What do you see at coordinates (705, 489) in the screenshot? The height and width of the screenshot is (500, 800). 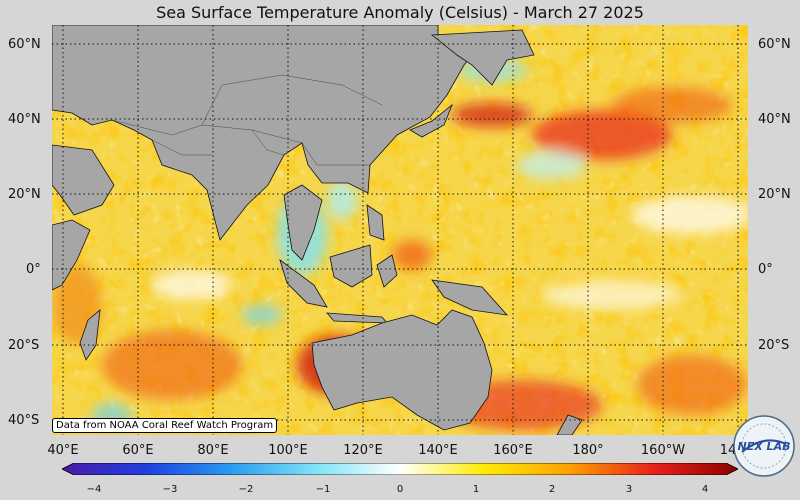 I see `colorbar-tick-4: 4` at bounding box center [705, 489].